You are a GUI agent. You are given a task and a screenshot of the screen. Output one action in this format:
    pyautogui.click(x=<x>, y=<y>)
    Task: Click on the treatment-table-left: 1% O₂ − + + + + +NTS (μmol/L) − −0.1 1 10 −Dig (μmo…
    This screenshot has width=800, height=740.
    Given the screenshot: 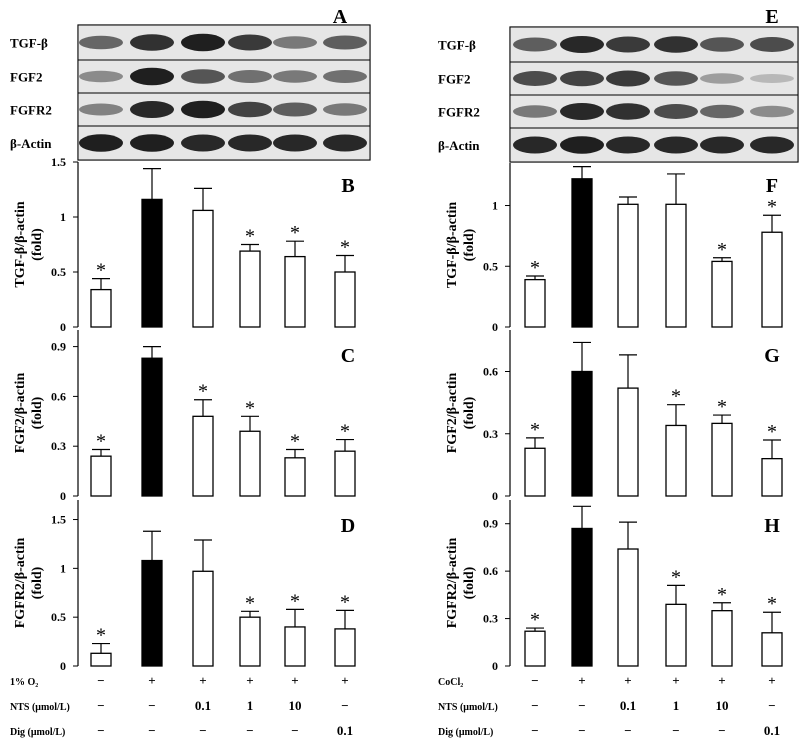 What is the action you would take?
    pyautogui.click(x=181, y=705)
    